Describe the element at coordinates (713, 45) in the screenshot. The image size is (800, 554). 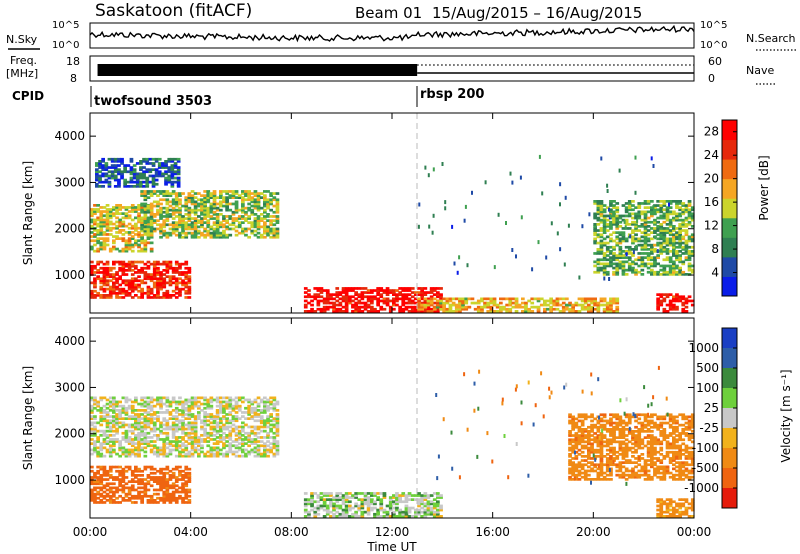
I see `noise-tick-bottom-right: 10^0` at that location.